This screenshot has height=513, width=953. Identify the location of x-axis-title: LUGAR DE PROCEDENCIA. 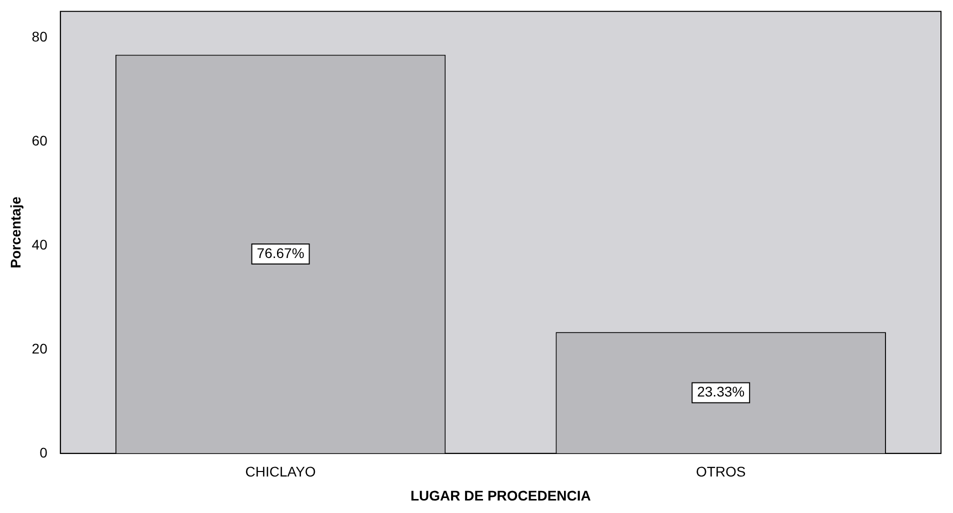
(500, 495).